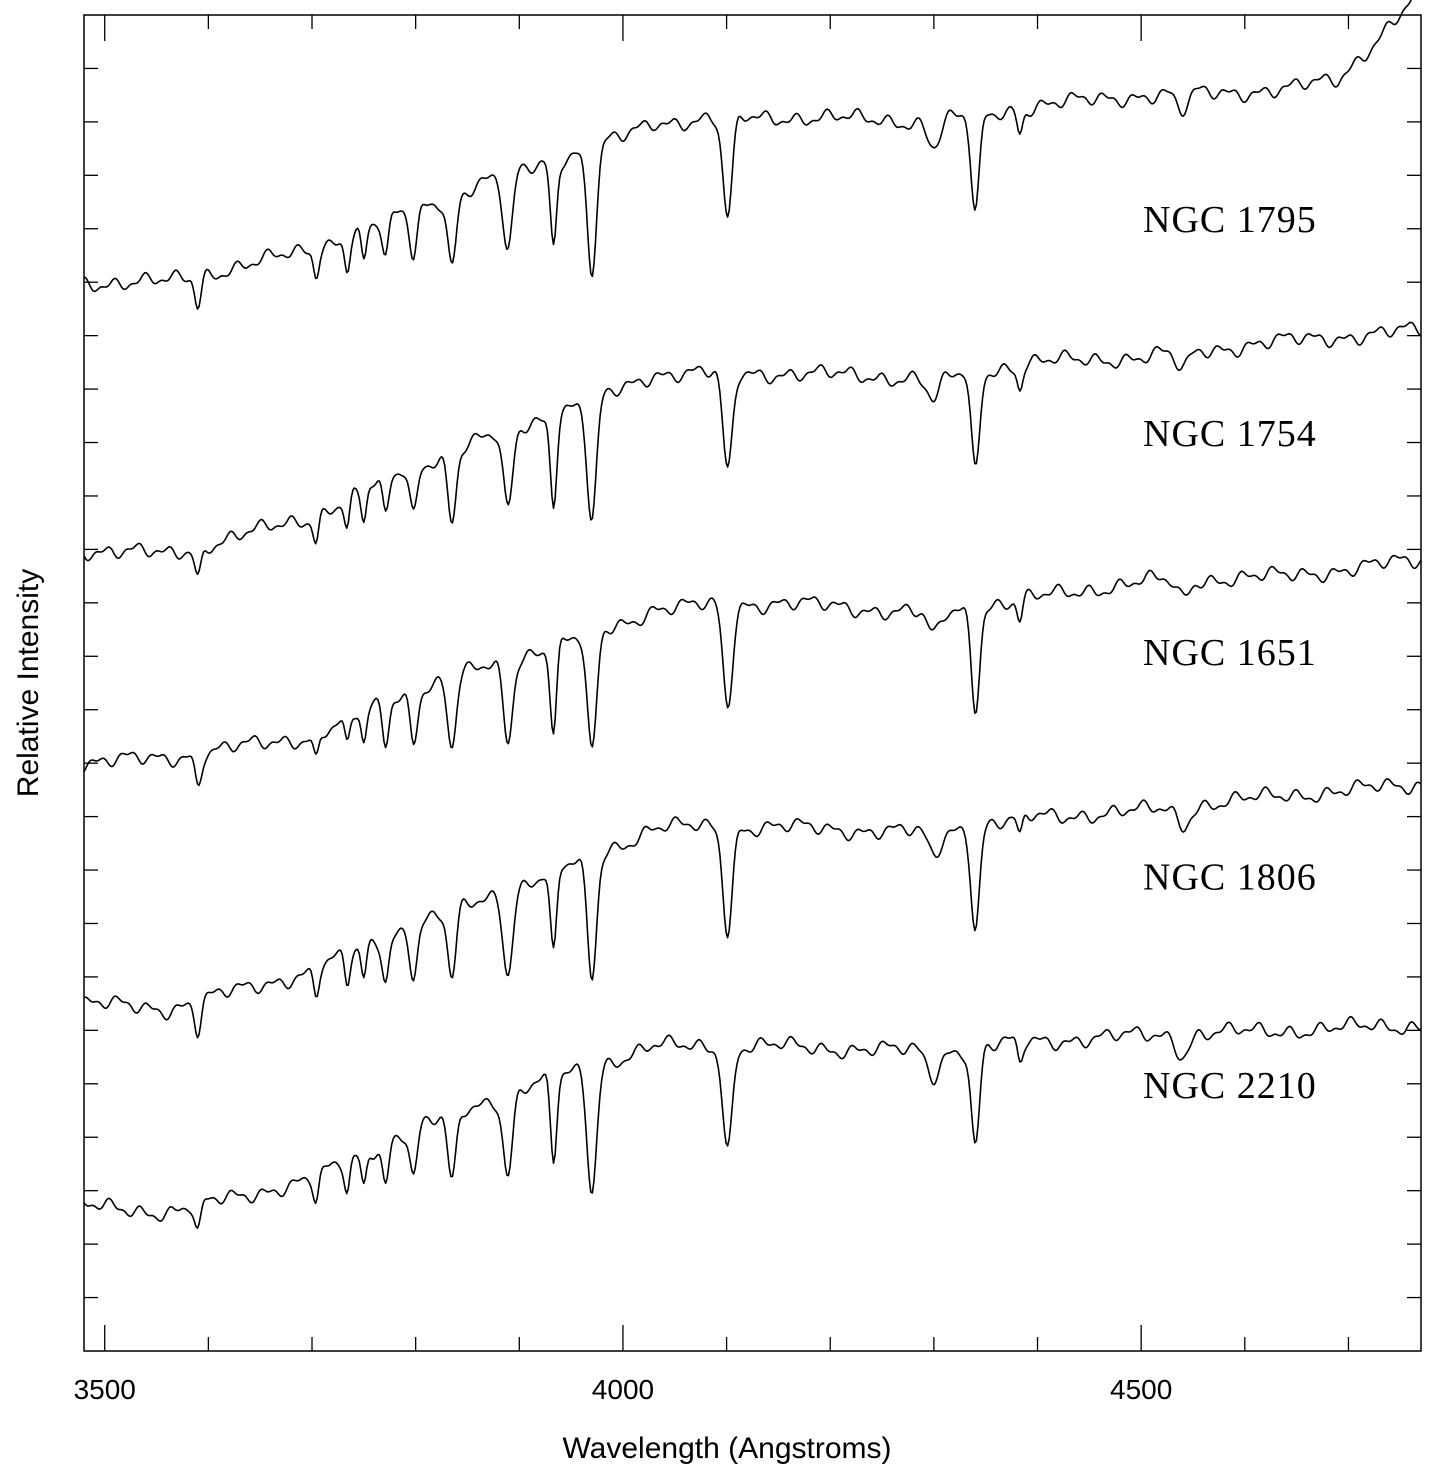 This screenshot has width=1433, height=1483. What do you see at coordinates (1230, 220) in the screenshot?
I see `series-label: NGC 1795` at bounding box center [1230, 220].